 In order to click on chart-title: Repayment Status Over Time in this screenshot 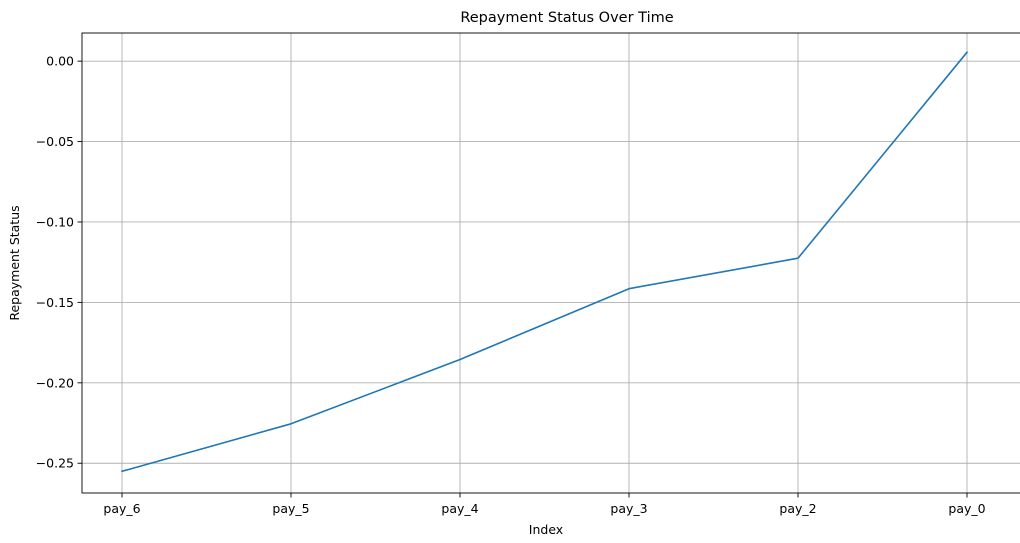, I will do `click(566, 18)`.